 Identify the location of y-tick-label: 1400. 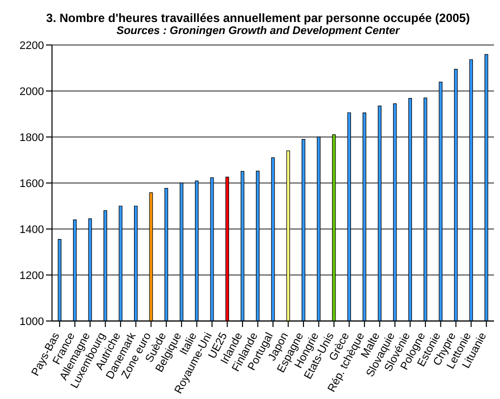
(32, 230).